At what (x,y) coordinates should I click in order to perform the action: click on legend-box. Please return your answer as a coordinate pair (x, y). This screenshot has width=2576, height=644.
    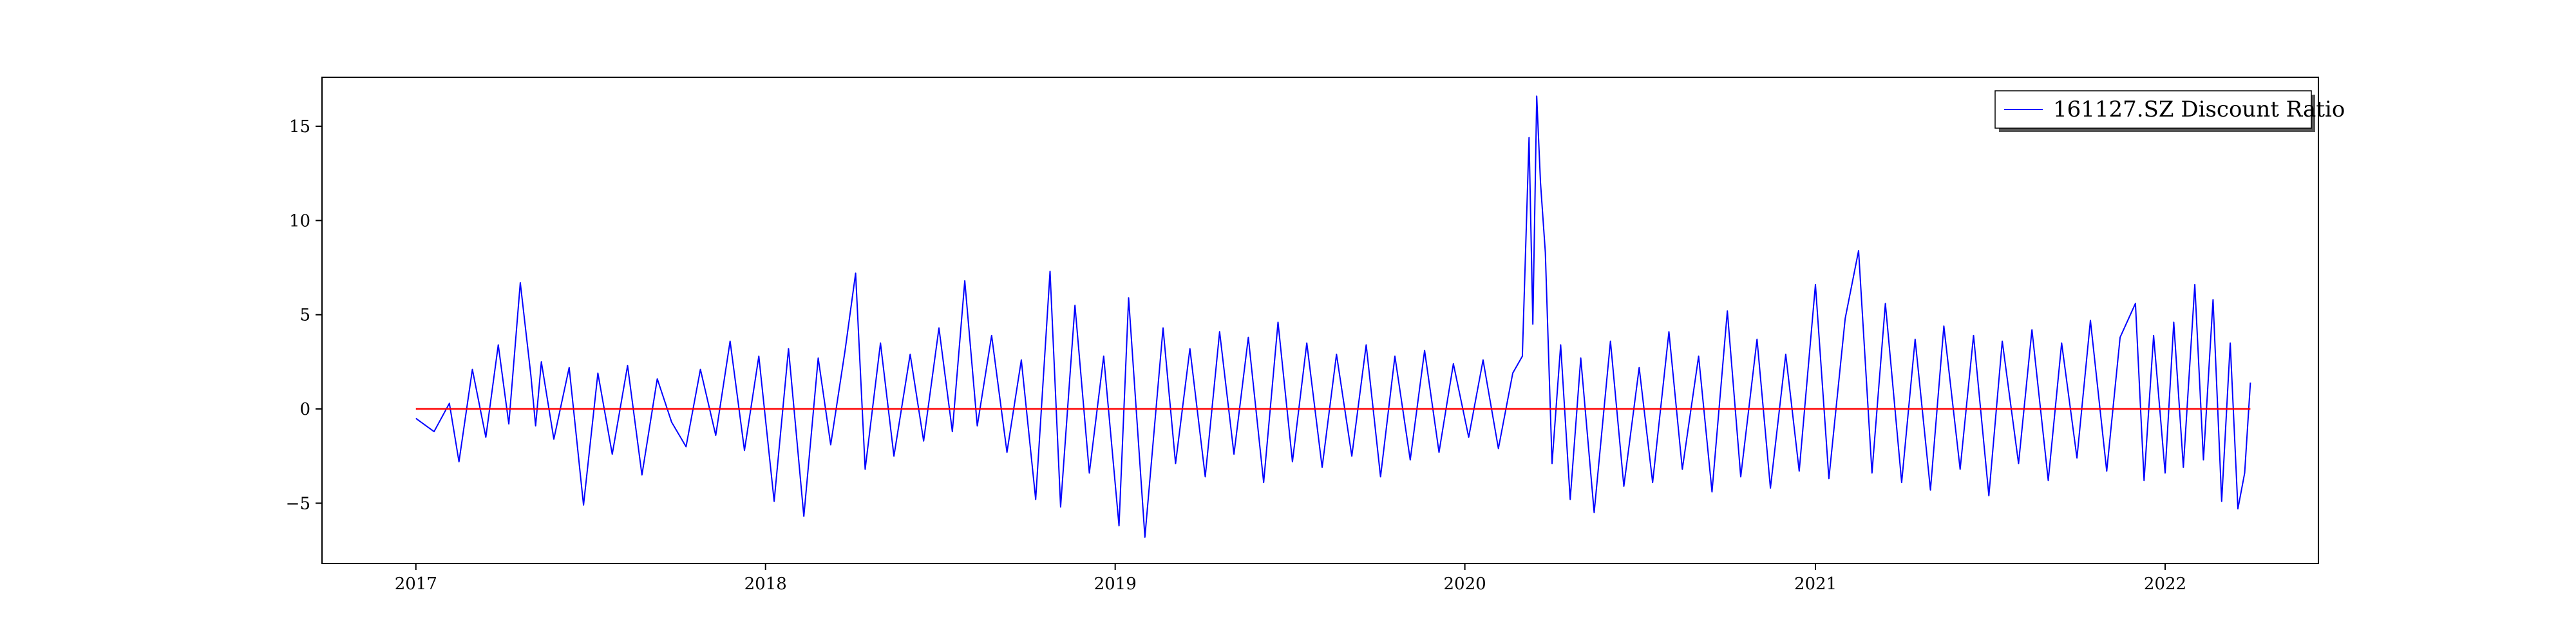
    Looking at the image, I should click on (2153, 109).